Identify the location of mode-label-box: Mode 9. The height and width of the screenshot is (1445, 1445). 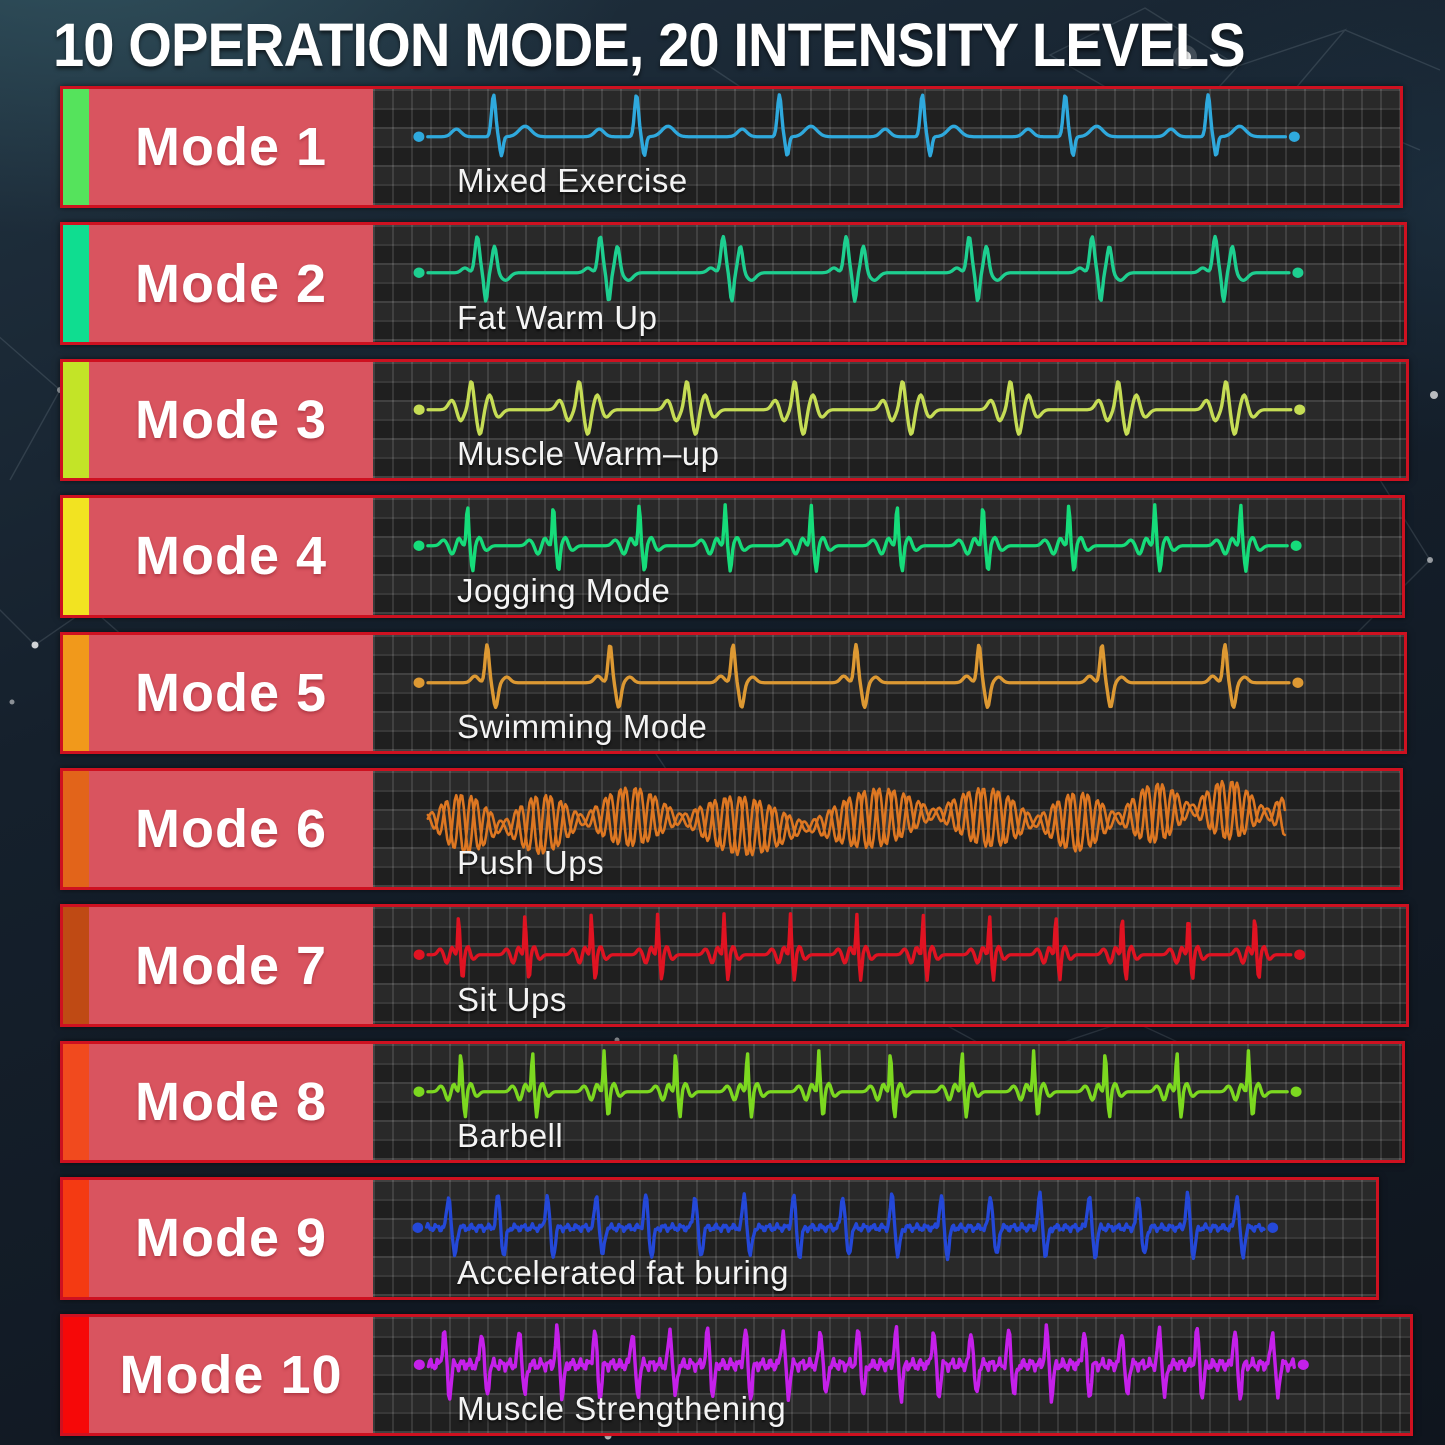
(231, 1238).